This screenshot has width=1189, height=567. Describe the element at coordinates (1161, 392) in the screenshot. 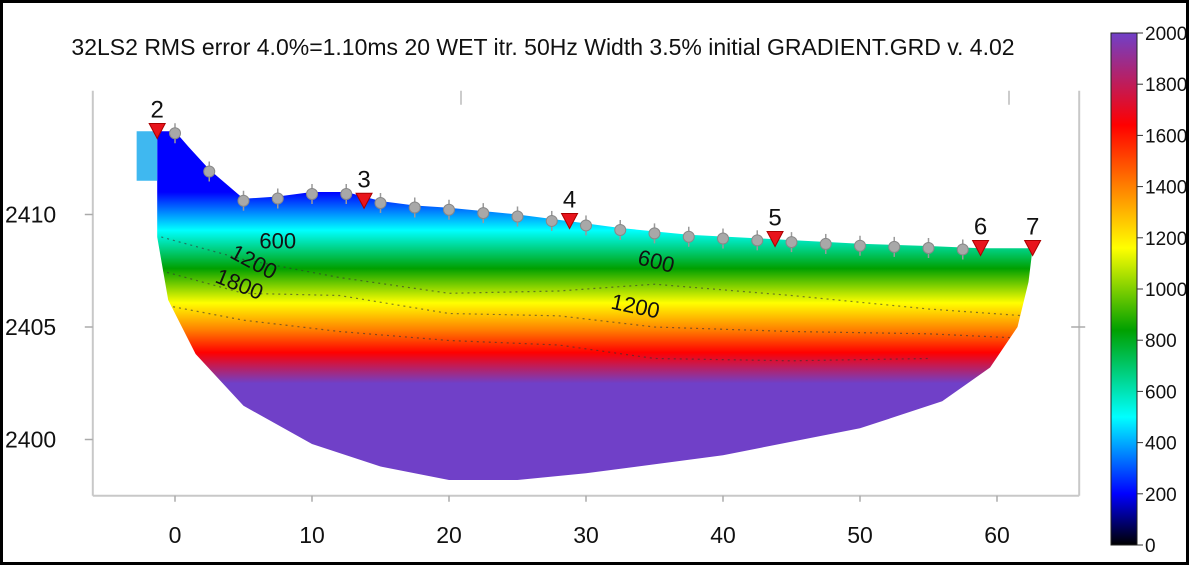

I see `colorbar-tick-label: 600` at that location.